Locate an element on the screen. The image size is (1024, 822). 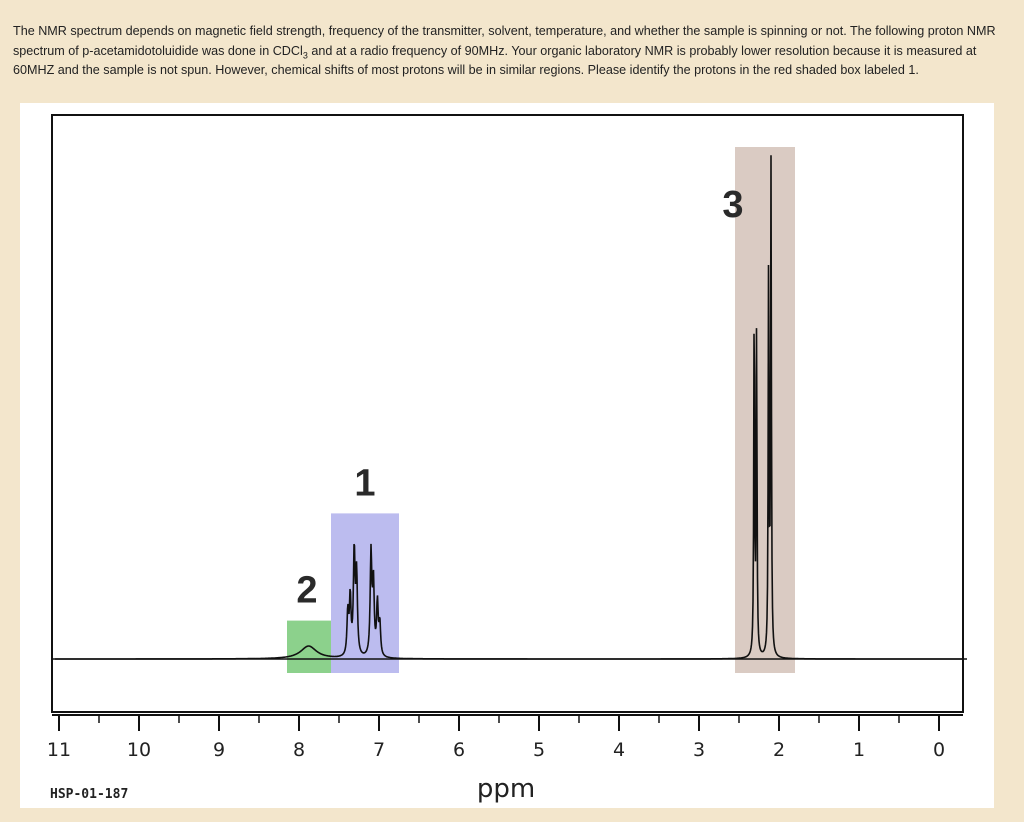
x-tick-label-10: 10 is located at coordinates (139, 750).